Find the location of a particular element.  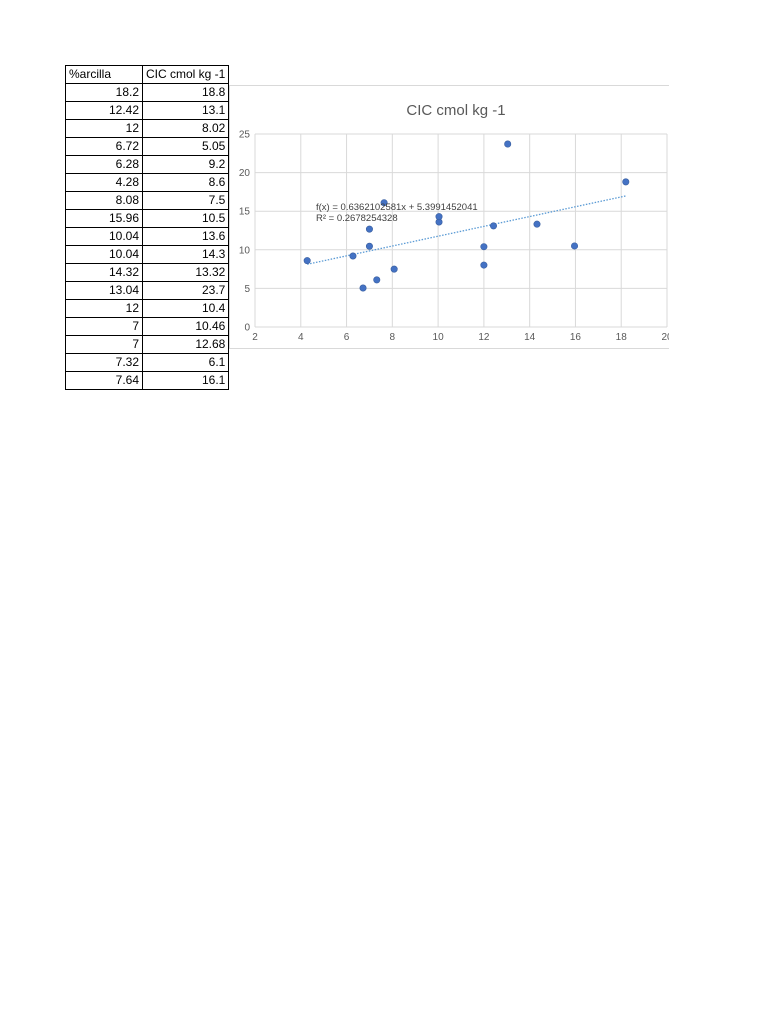

cell-arcilla: 4.28 is located at coordinates (104, 182).